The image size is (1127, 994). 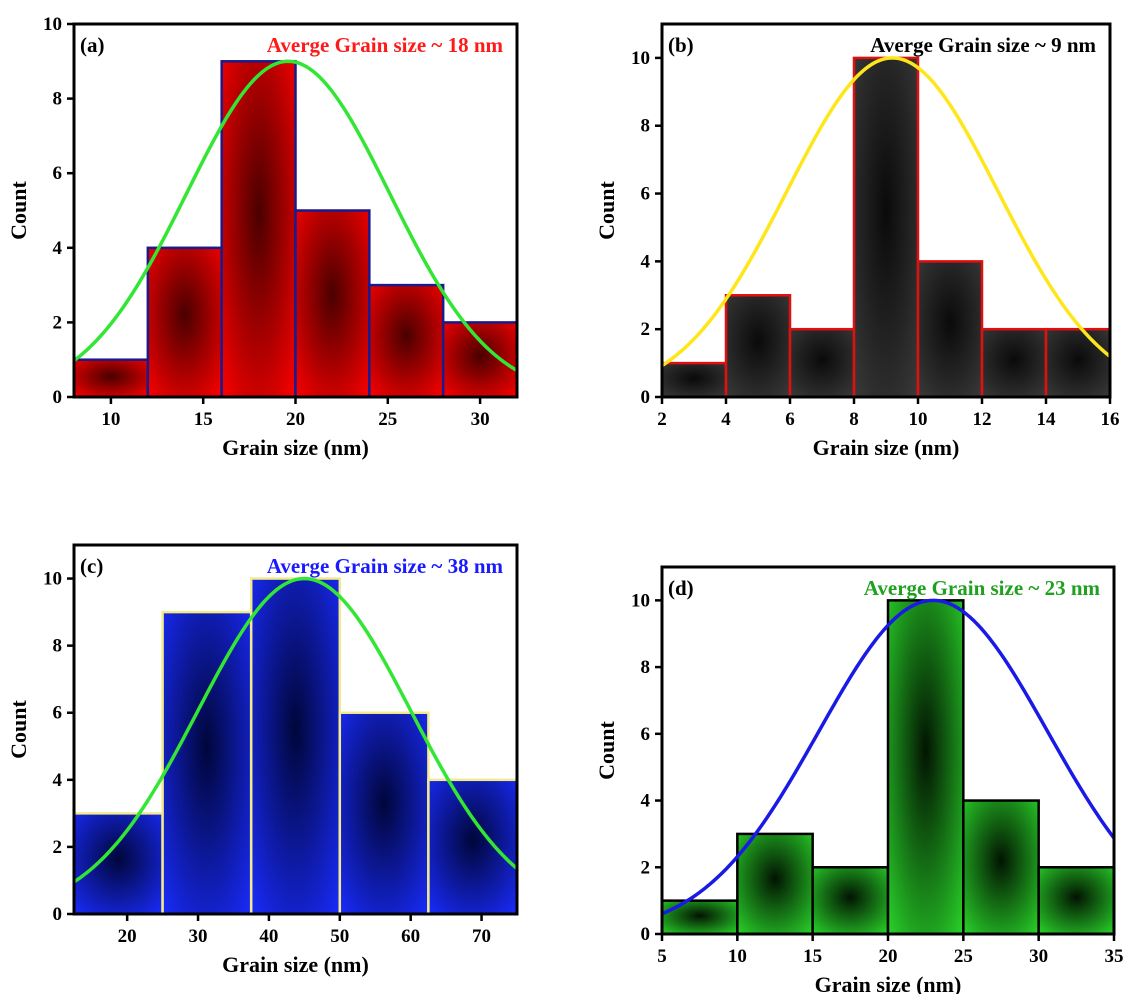 What do you see at coordinates (982, 419) in the screenshot?
I see `x-tick-label: 12` at bounding box center [982, 419].